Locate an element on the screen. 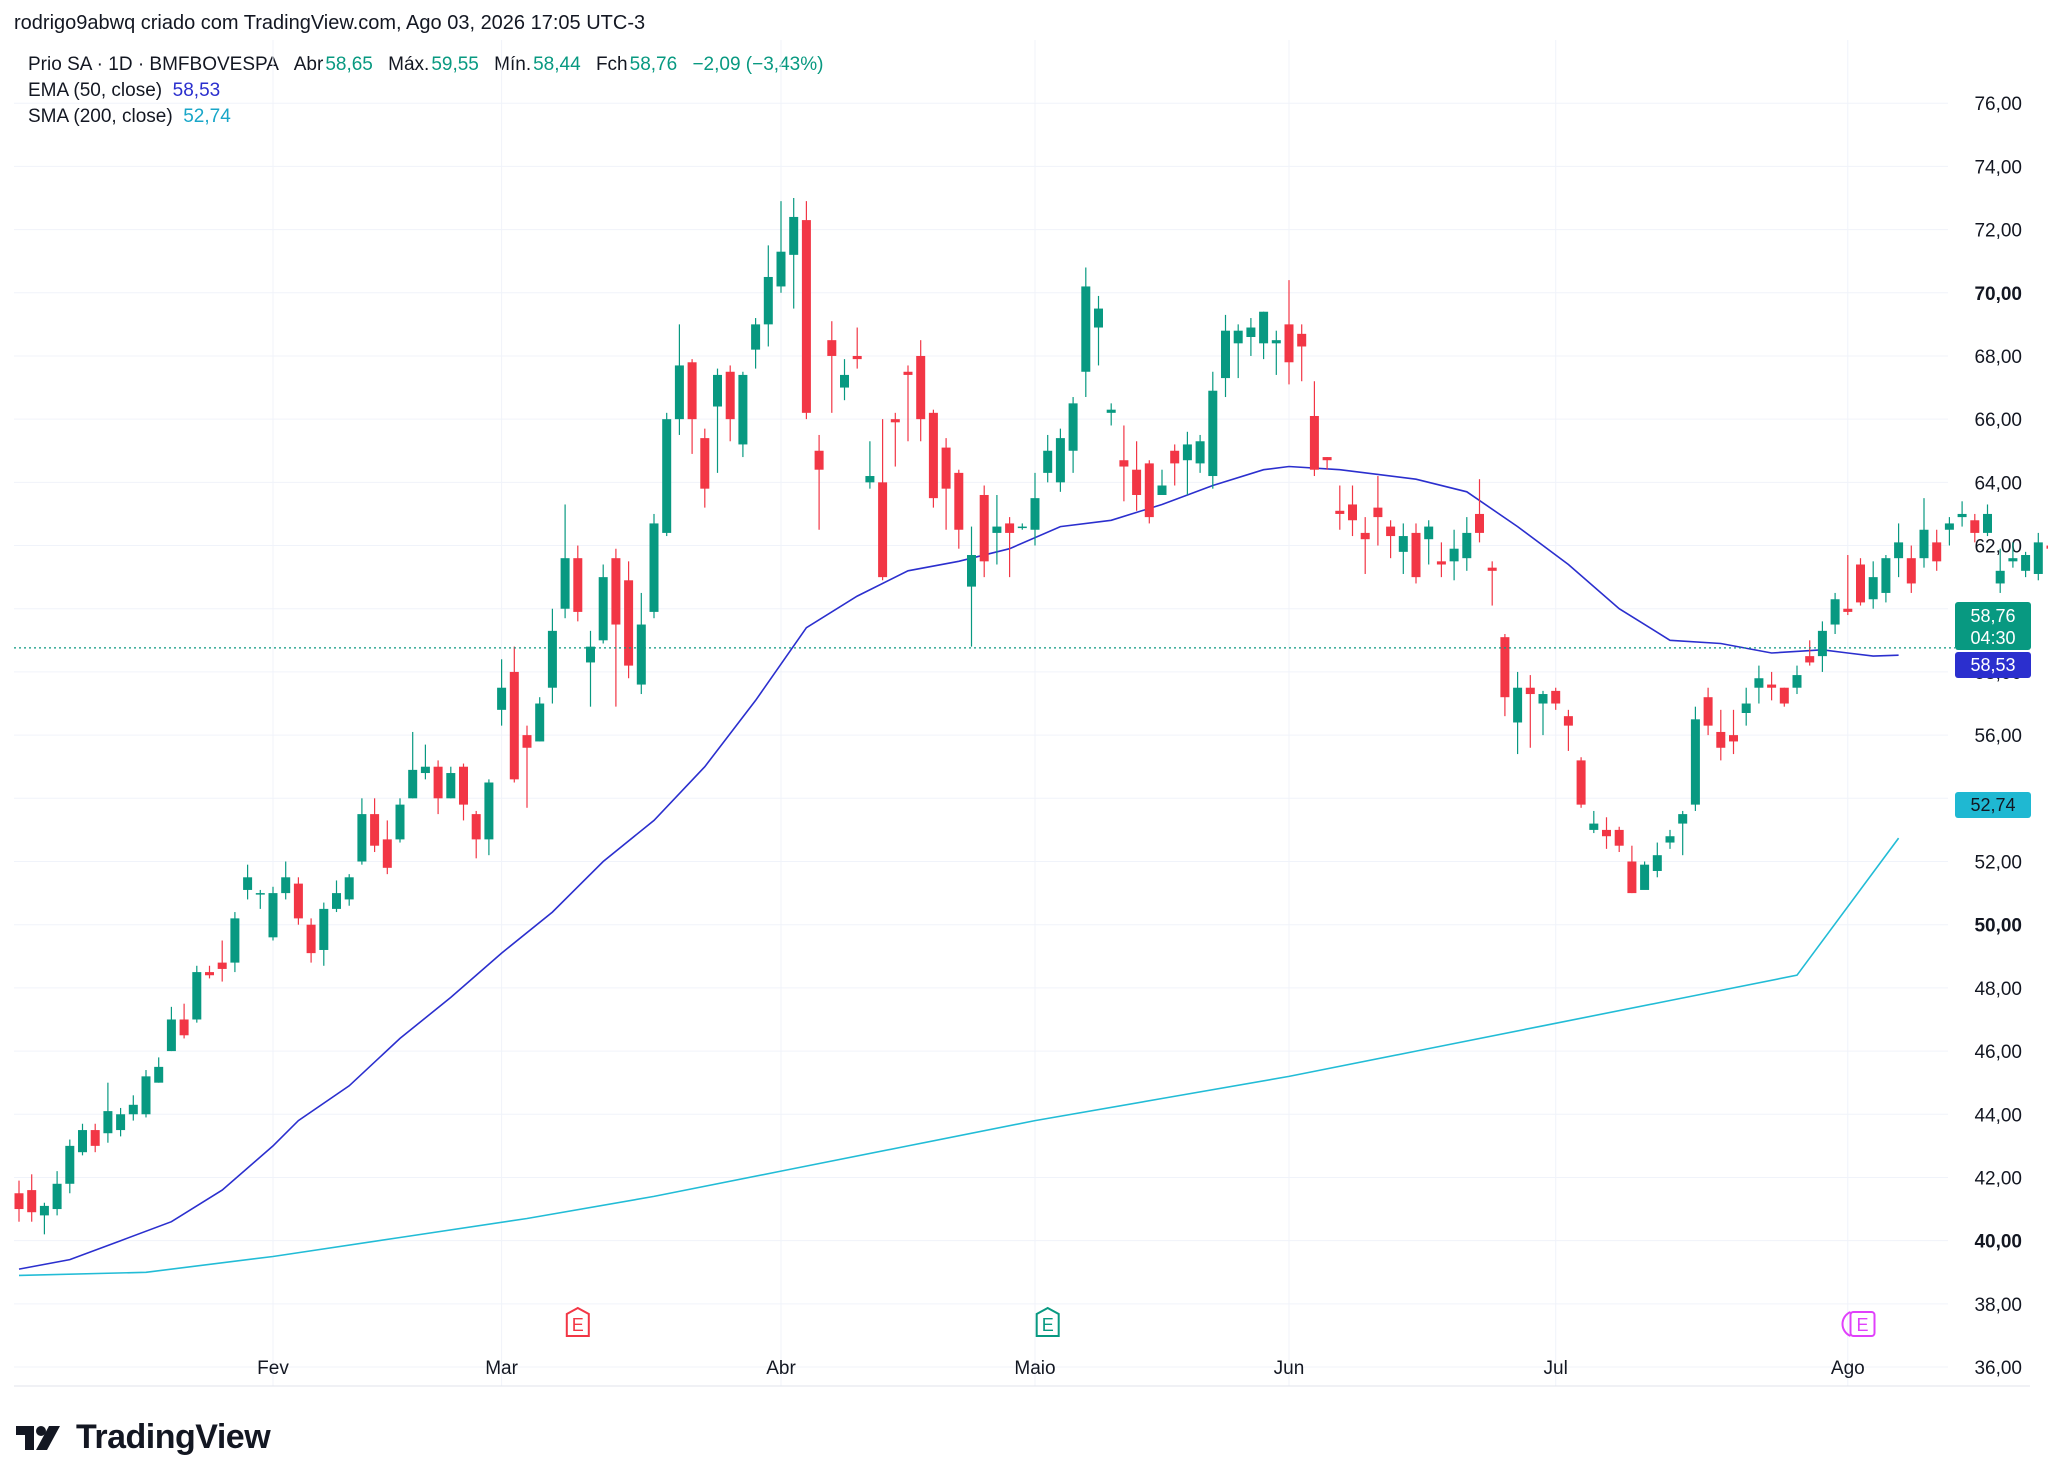 The image size is (2048, 1480). legend-ema-row: EMA (50, close) 58,53 is located at coordinates (430, 91).